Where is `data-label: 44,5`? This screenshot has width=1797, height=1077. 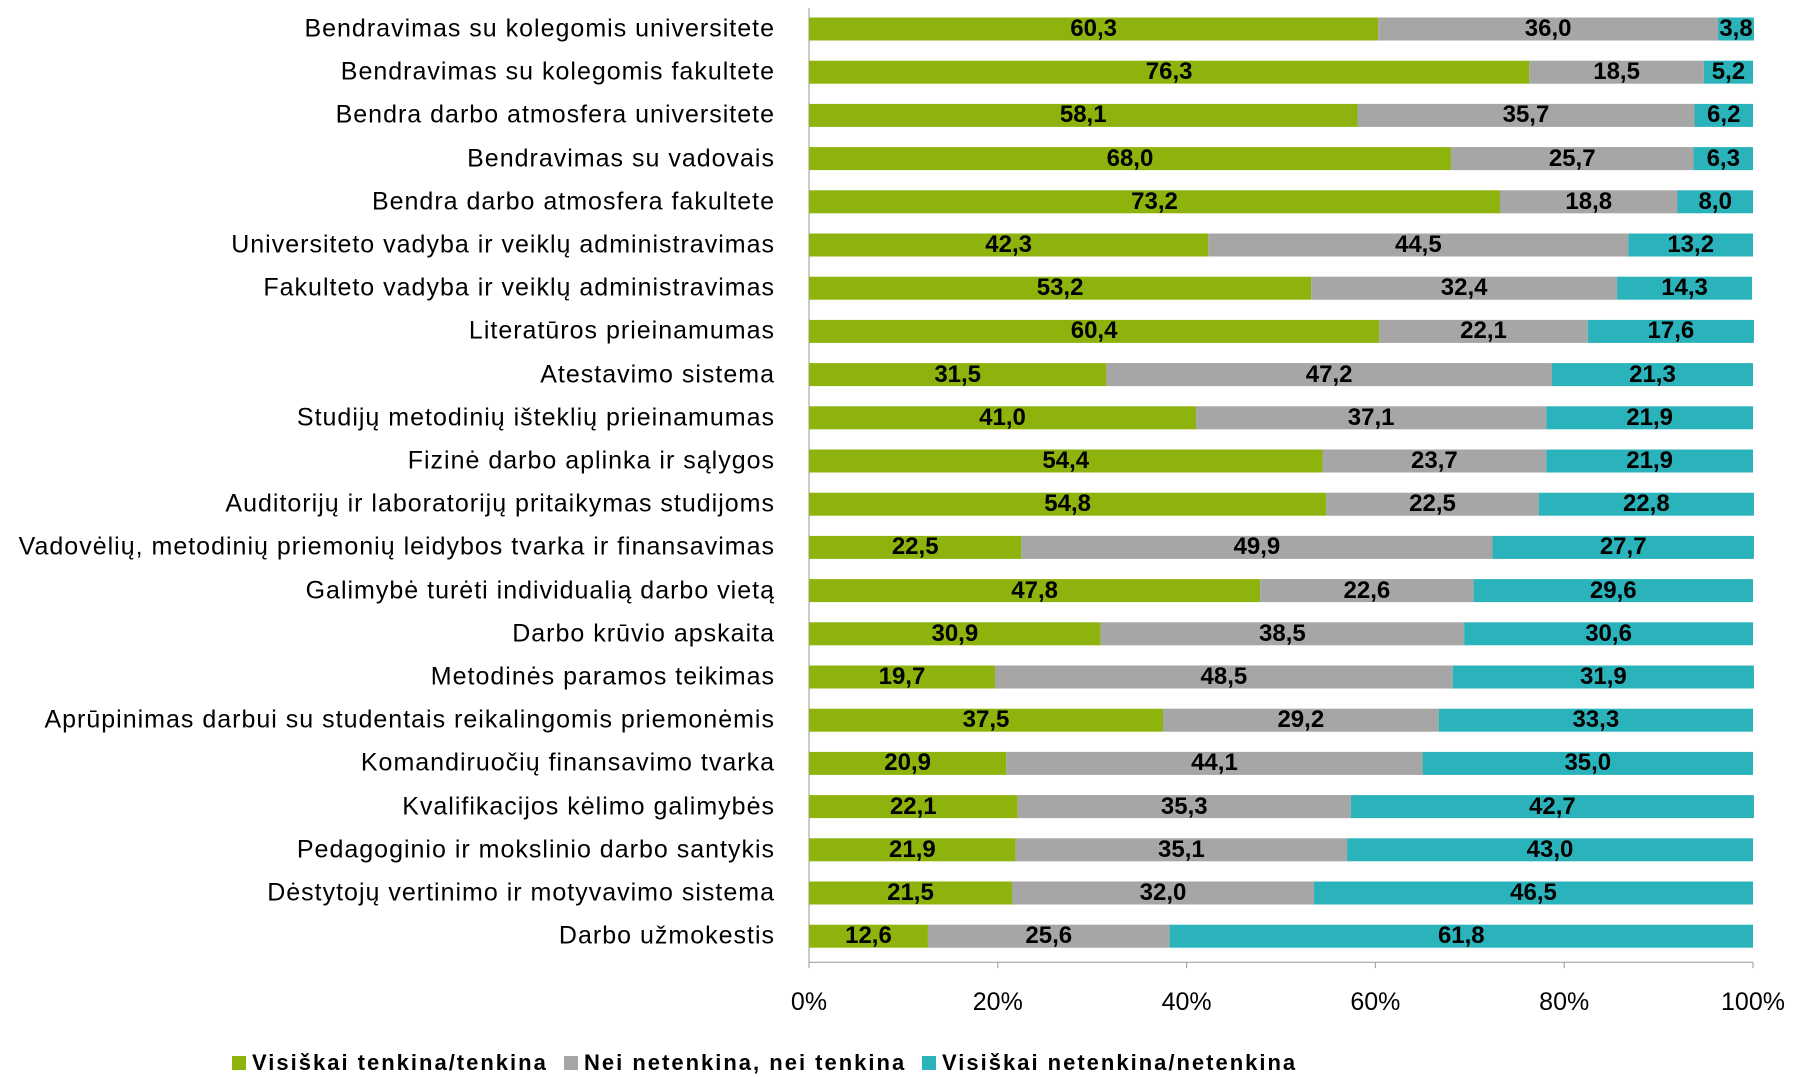 data-label: 44,5 is located at coordinates (1418, 244).